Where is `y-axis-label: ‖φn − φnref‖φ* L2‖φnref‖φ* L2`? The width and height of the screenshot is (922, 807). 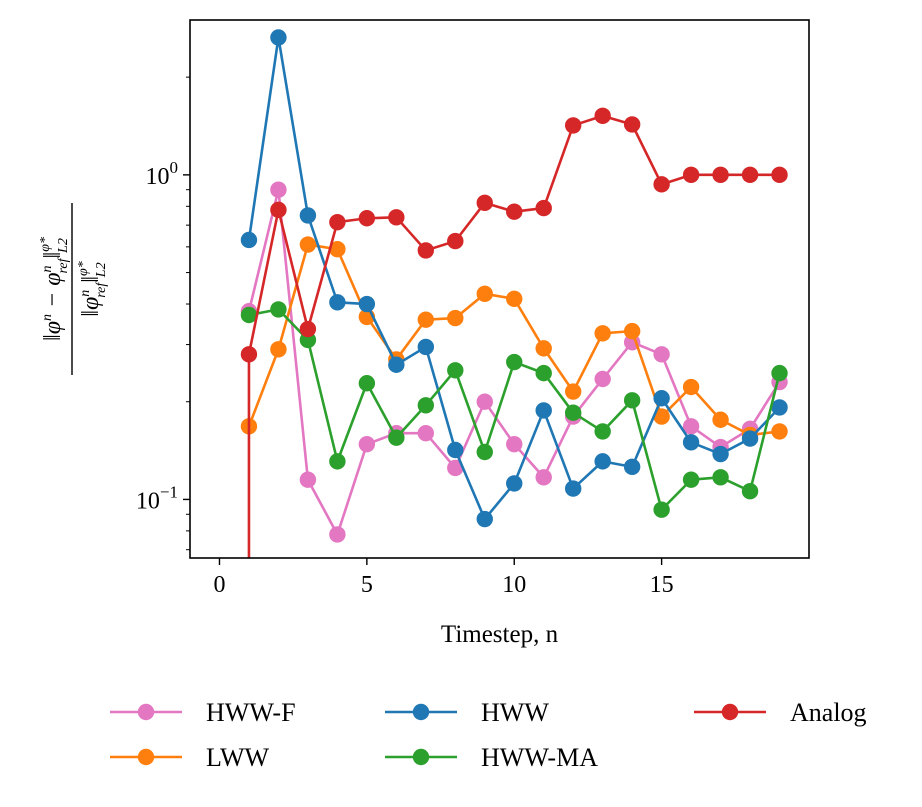
y-axis-label: ‖φn − φnref‖φ* L2‖φnref‖φ* L2 is located at coordinates (73, 289).